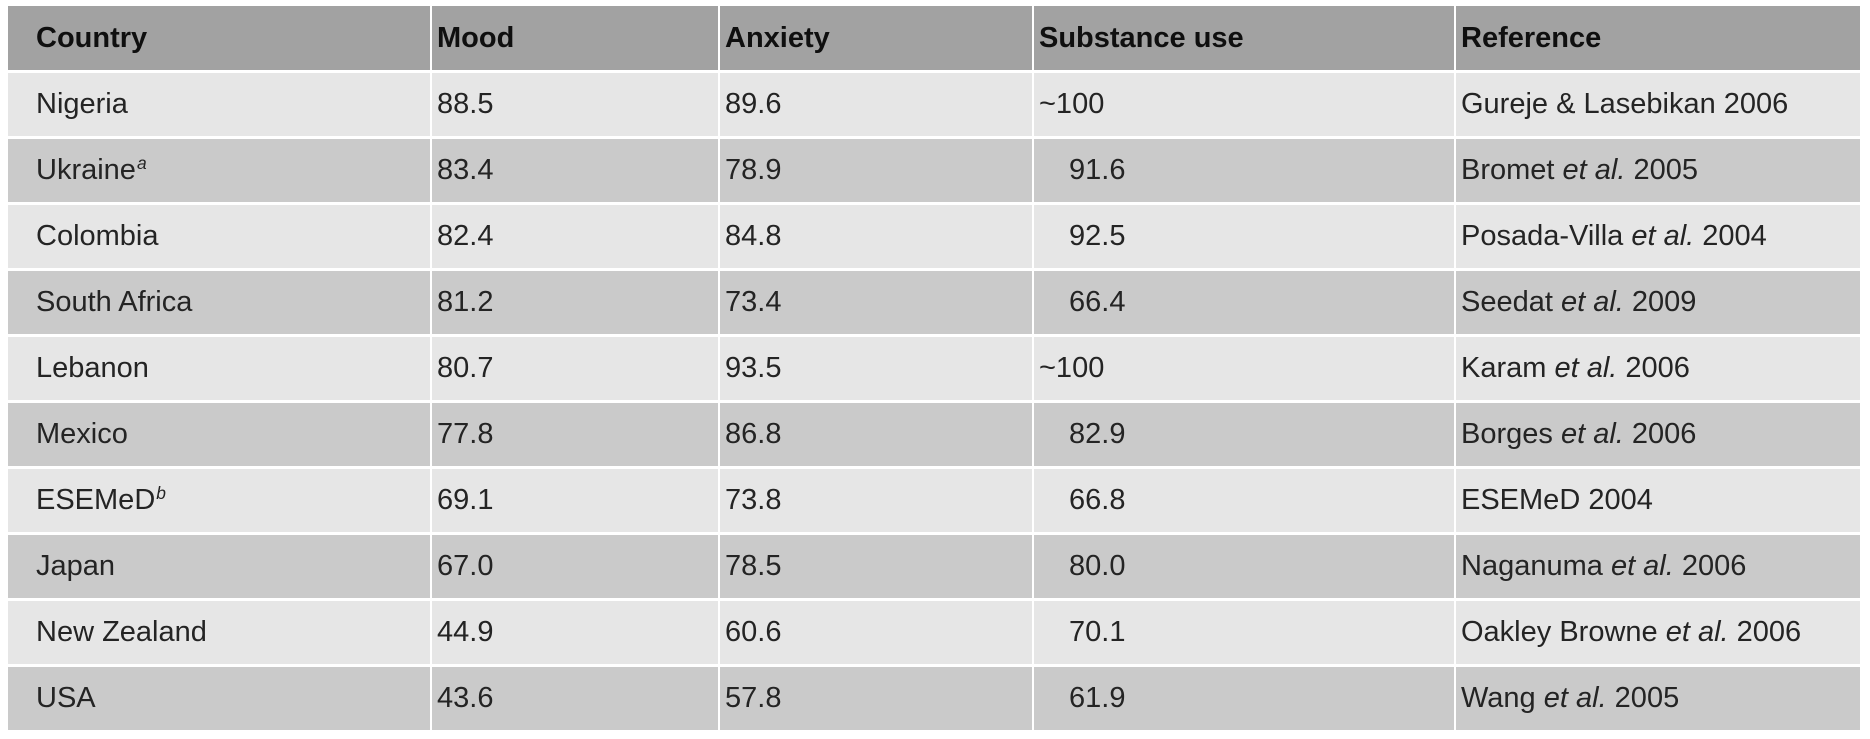  I want to click on footnote-marker: b, so click(161, 493).